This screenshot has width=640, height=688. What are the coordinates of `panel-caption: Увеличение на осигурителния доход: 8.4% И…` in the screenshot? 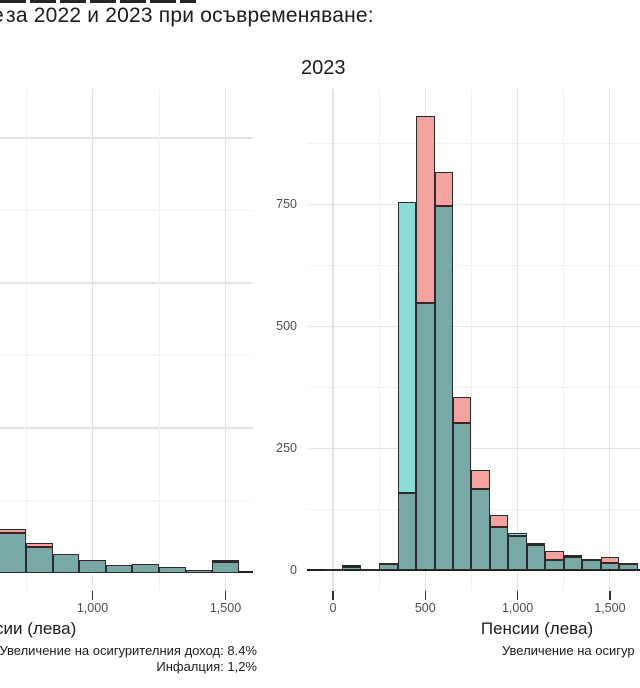 It's located at (128, 658).